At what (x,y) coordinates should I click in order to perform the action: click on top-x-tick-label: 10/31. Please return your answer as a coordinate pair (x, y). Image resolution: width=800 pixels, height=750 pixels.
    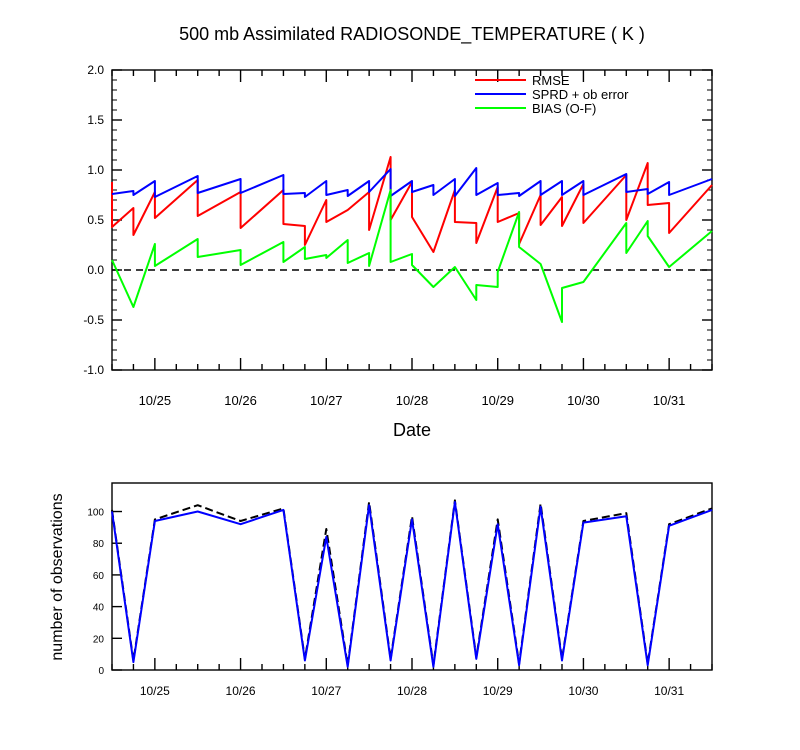
    Looking at the image, I should click on (669, 400).